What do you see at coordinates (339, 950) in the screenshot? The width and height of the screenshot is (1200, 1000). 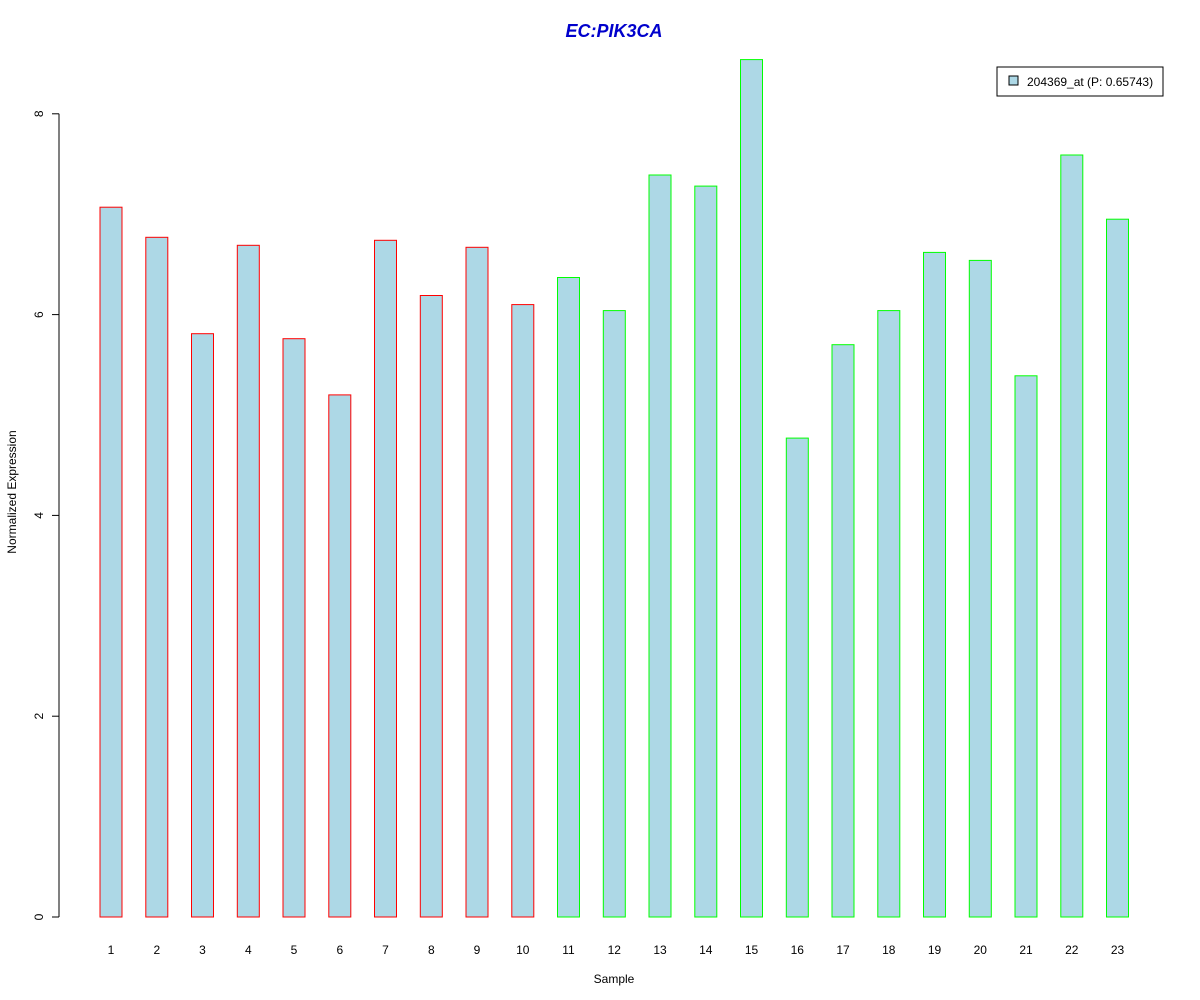 I see `x-tick-label: 6` at bounding box center [339, 950].